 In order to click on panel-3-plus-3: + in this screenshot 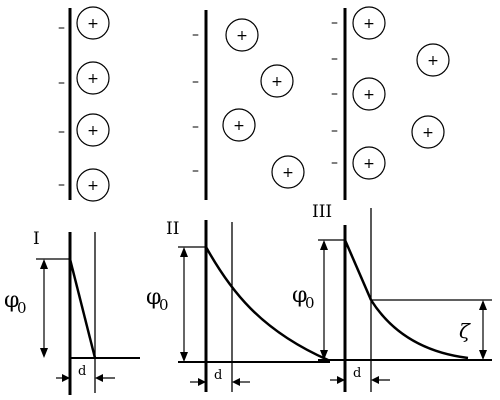, I will do `click(369, 164)`.